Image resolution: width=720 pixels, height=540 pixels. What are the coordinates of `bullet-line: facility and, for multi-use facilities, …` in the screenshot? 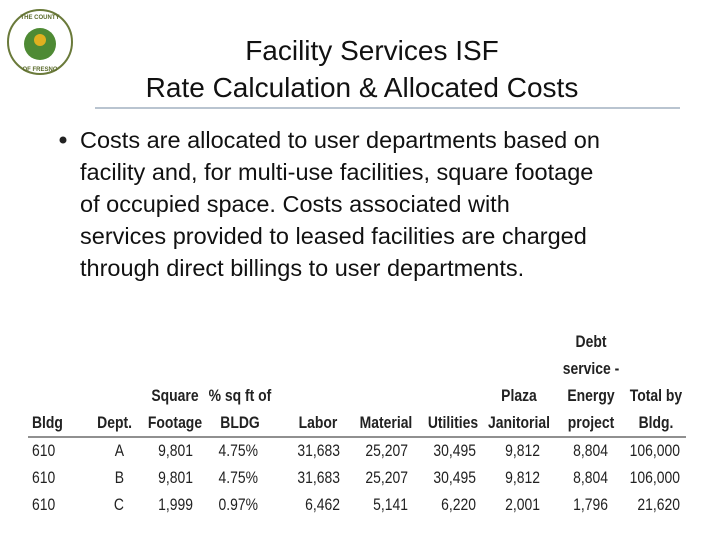 It's located at (336, 172).